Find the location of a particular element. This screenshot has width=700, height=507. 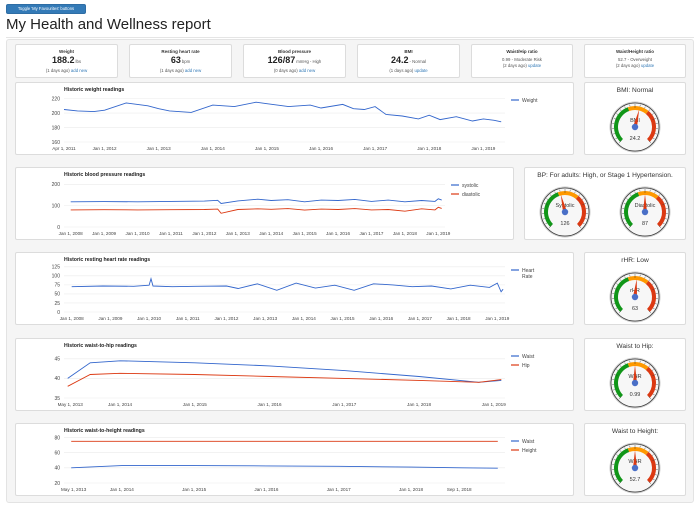

metric-unit: lbs is located at coordinates (78, 61).